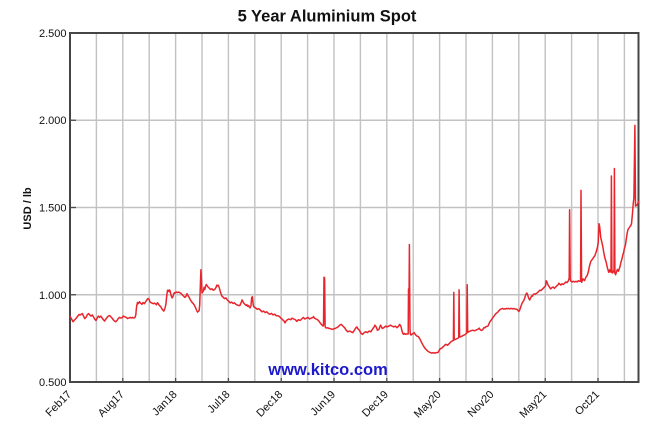  I want to click on svg-text: 1.000, so click(53, 296).